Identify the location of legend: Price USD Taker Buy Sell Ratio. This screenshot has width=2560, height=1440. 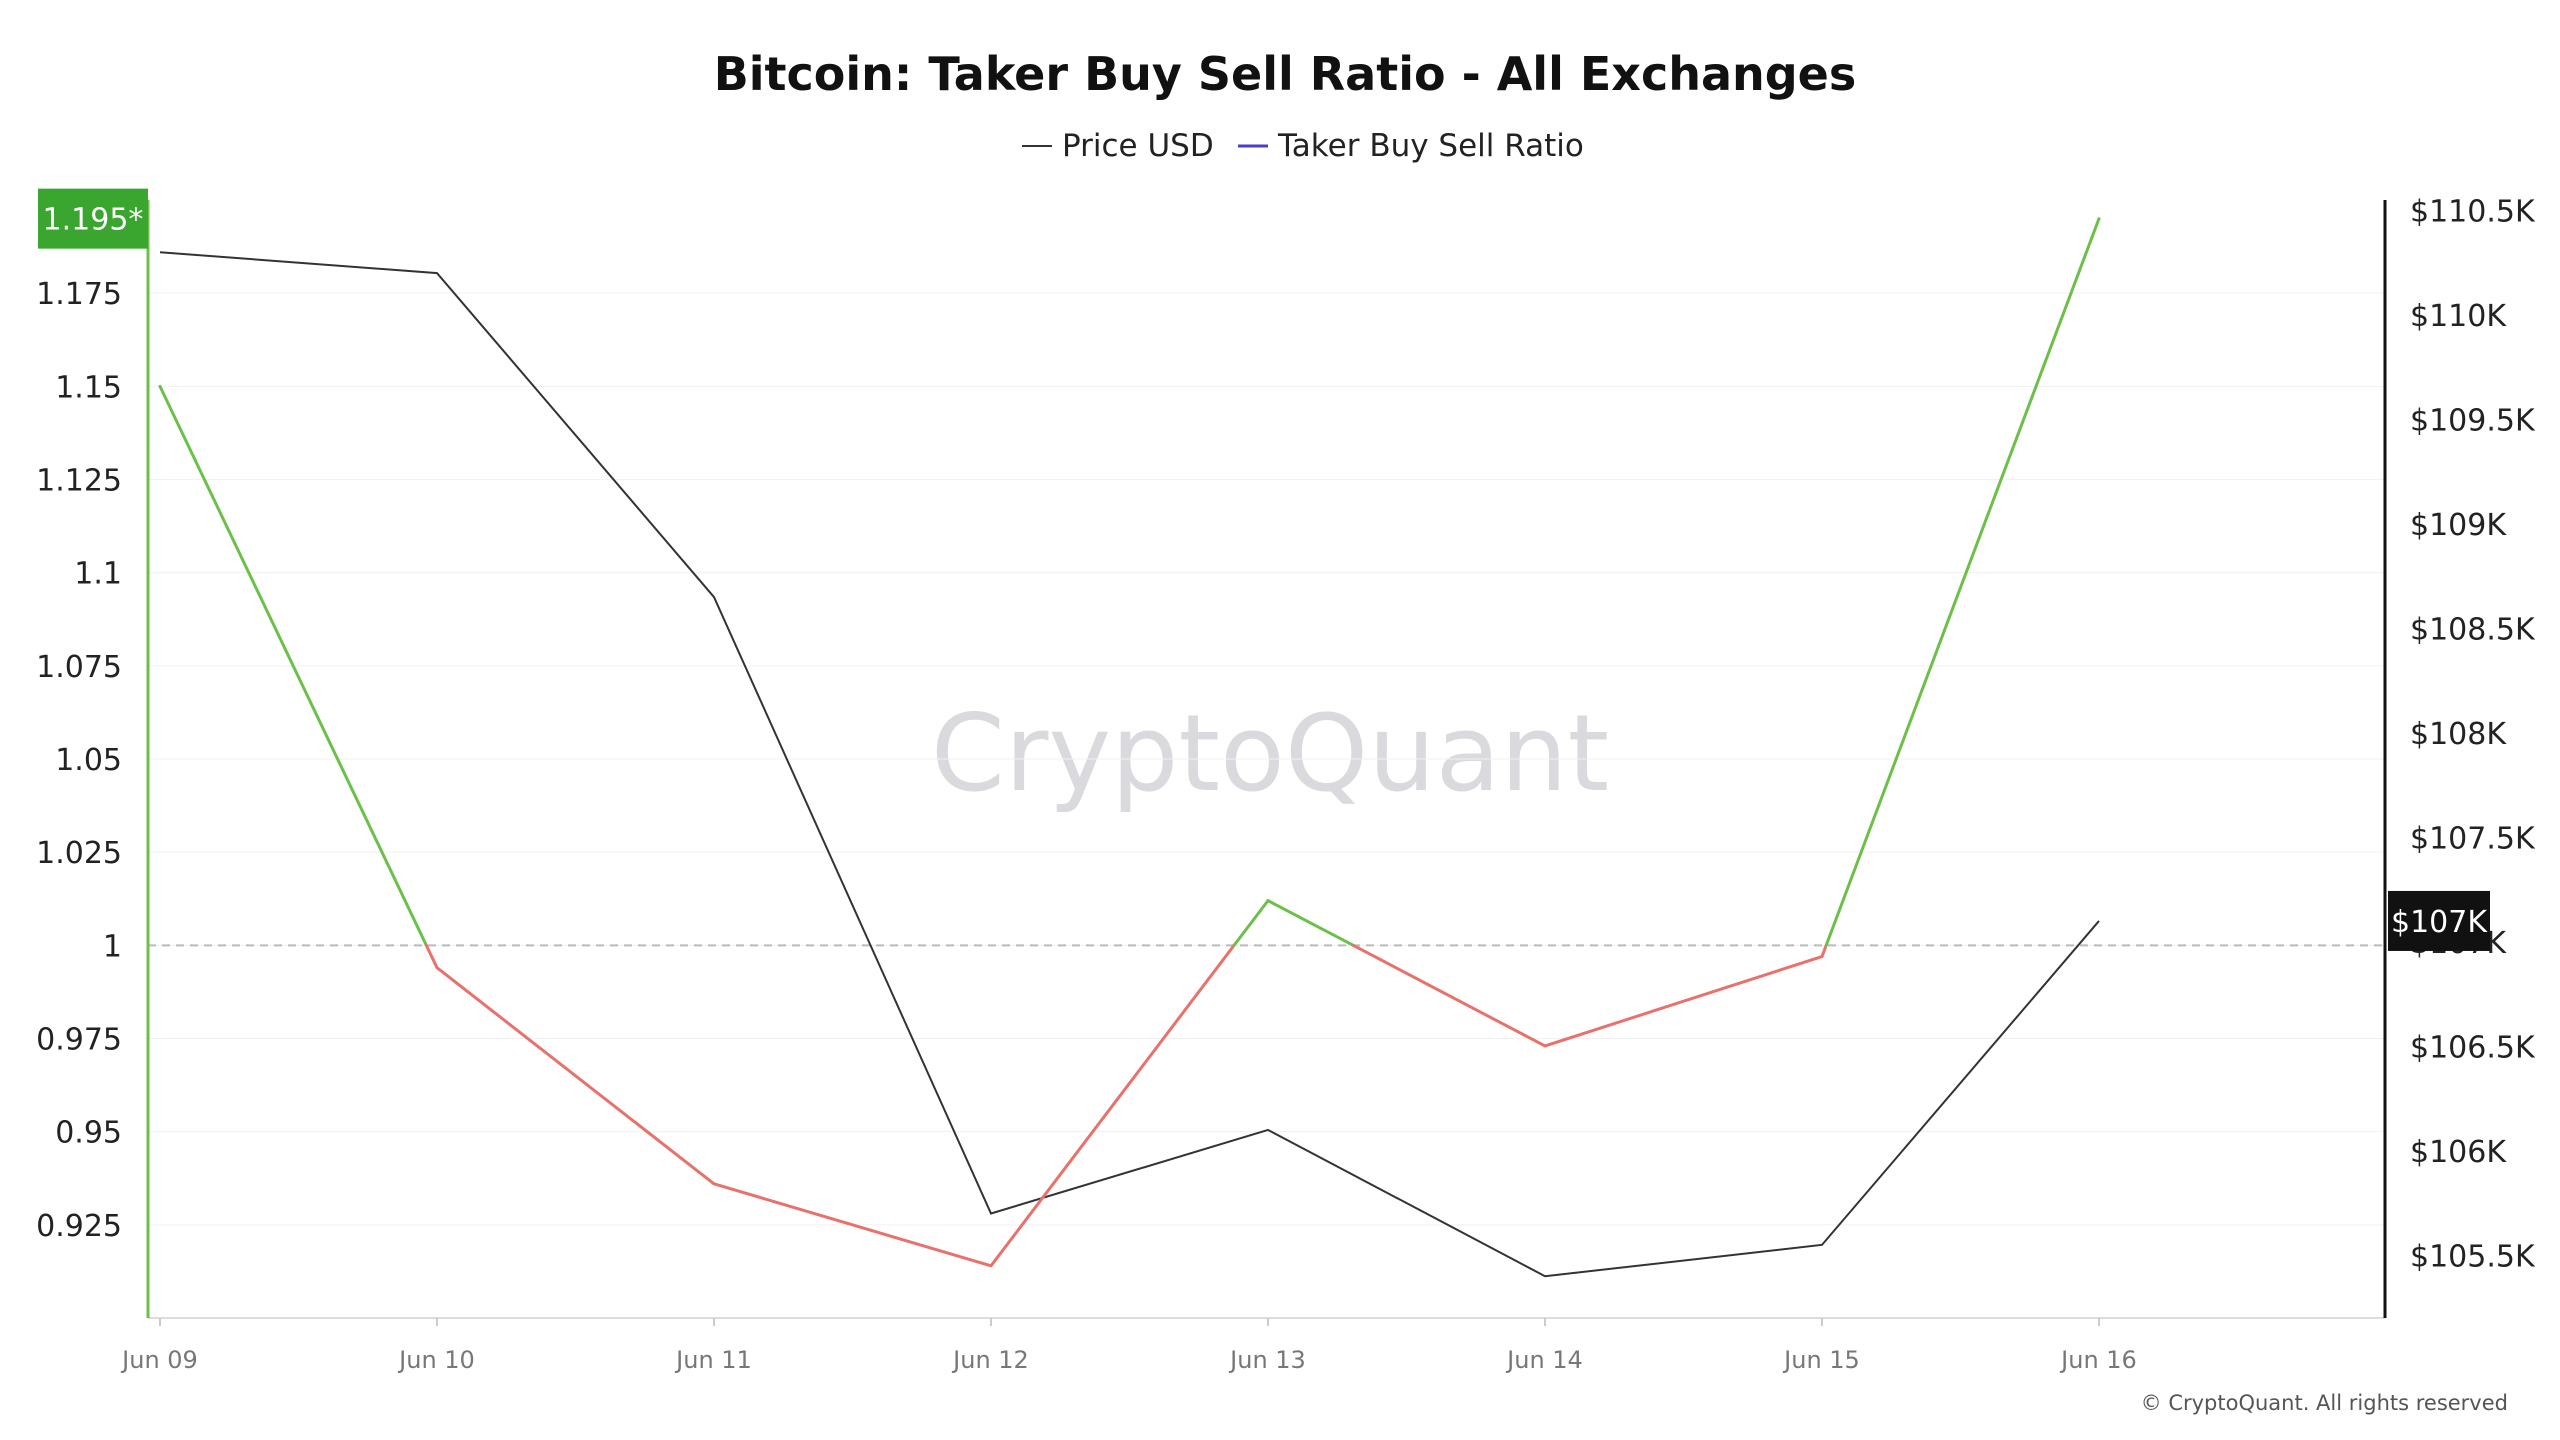
(1303, 146).